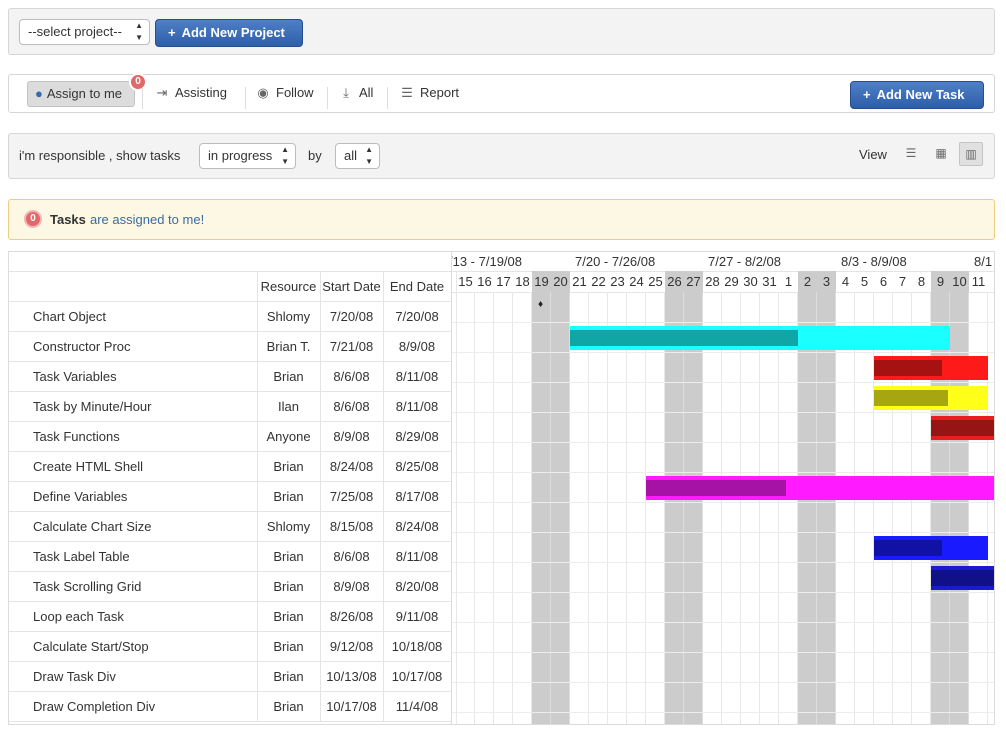 Image resolution: width=1006 pixels, height=737 pixels. Describe the element at coordinates (39, 93) in the screenshot. I see `user-icon: ●` at that location.